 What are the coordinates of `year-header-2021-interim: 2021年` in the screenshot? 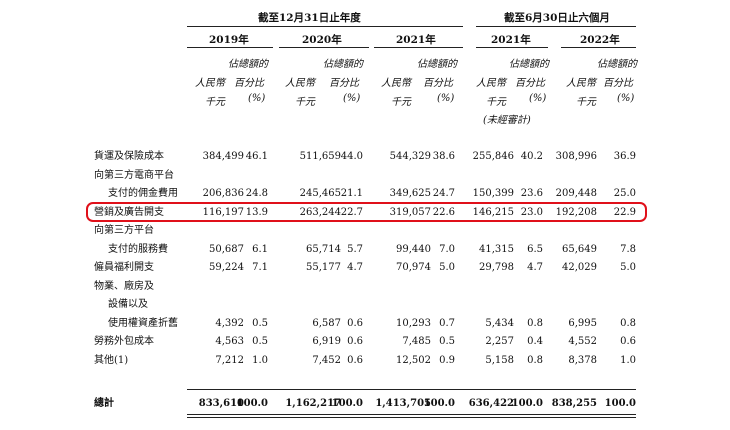 It's located at (511, 40).